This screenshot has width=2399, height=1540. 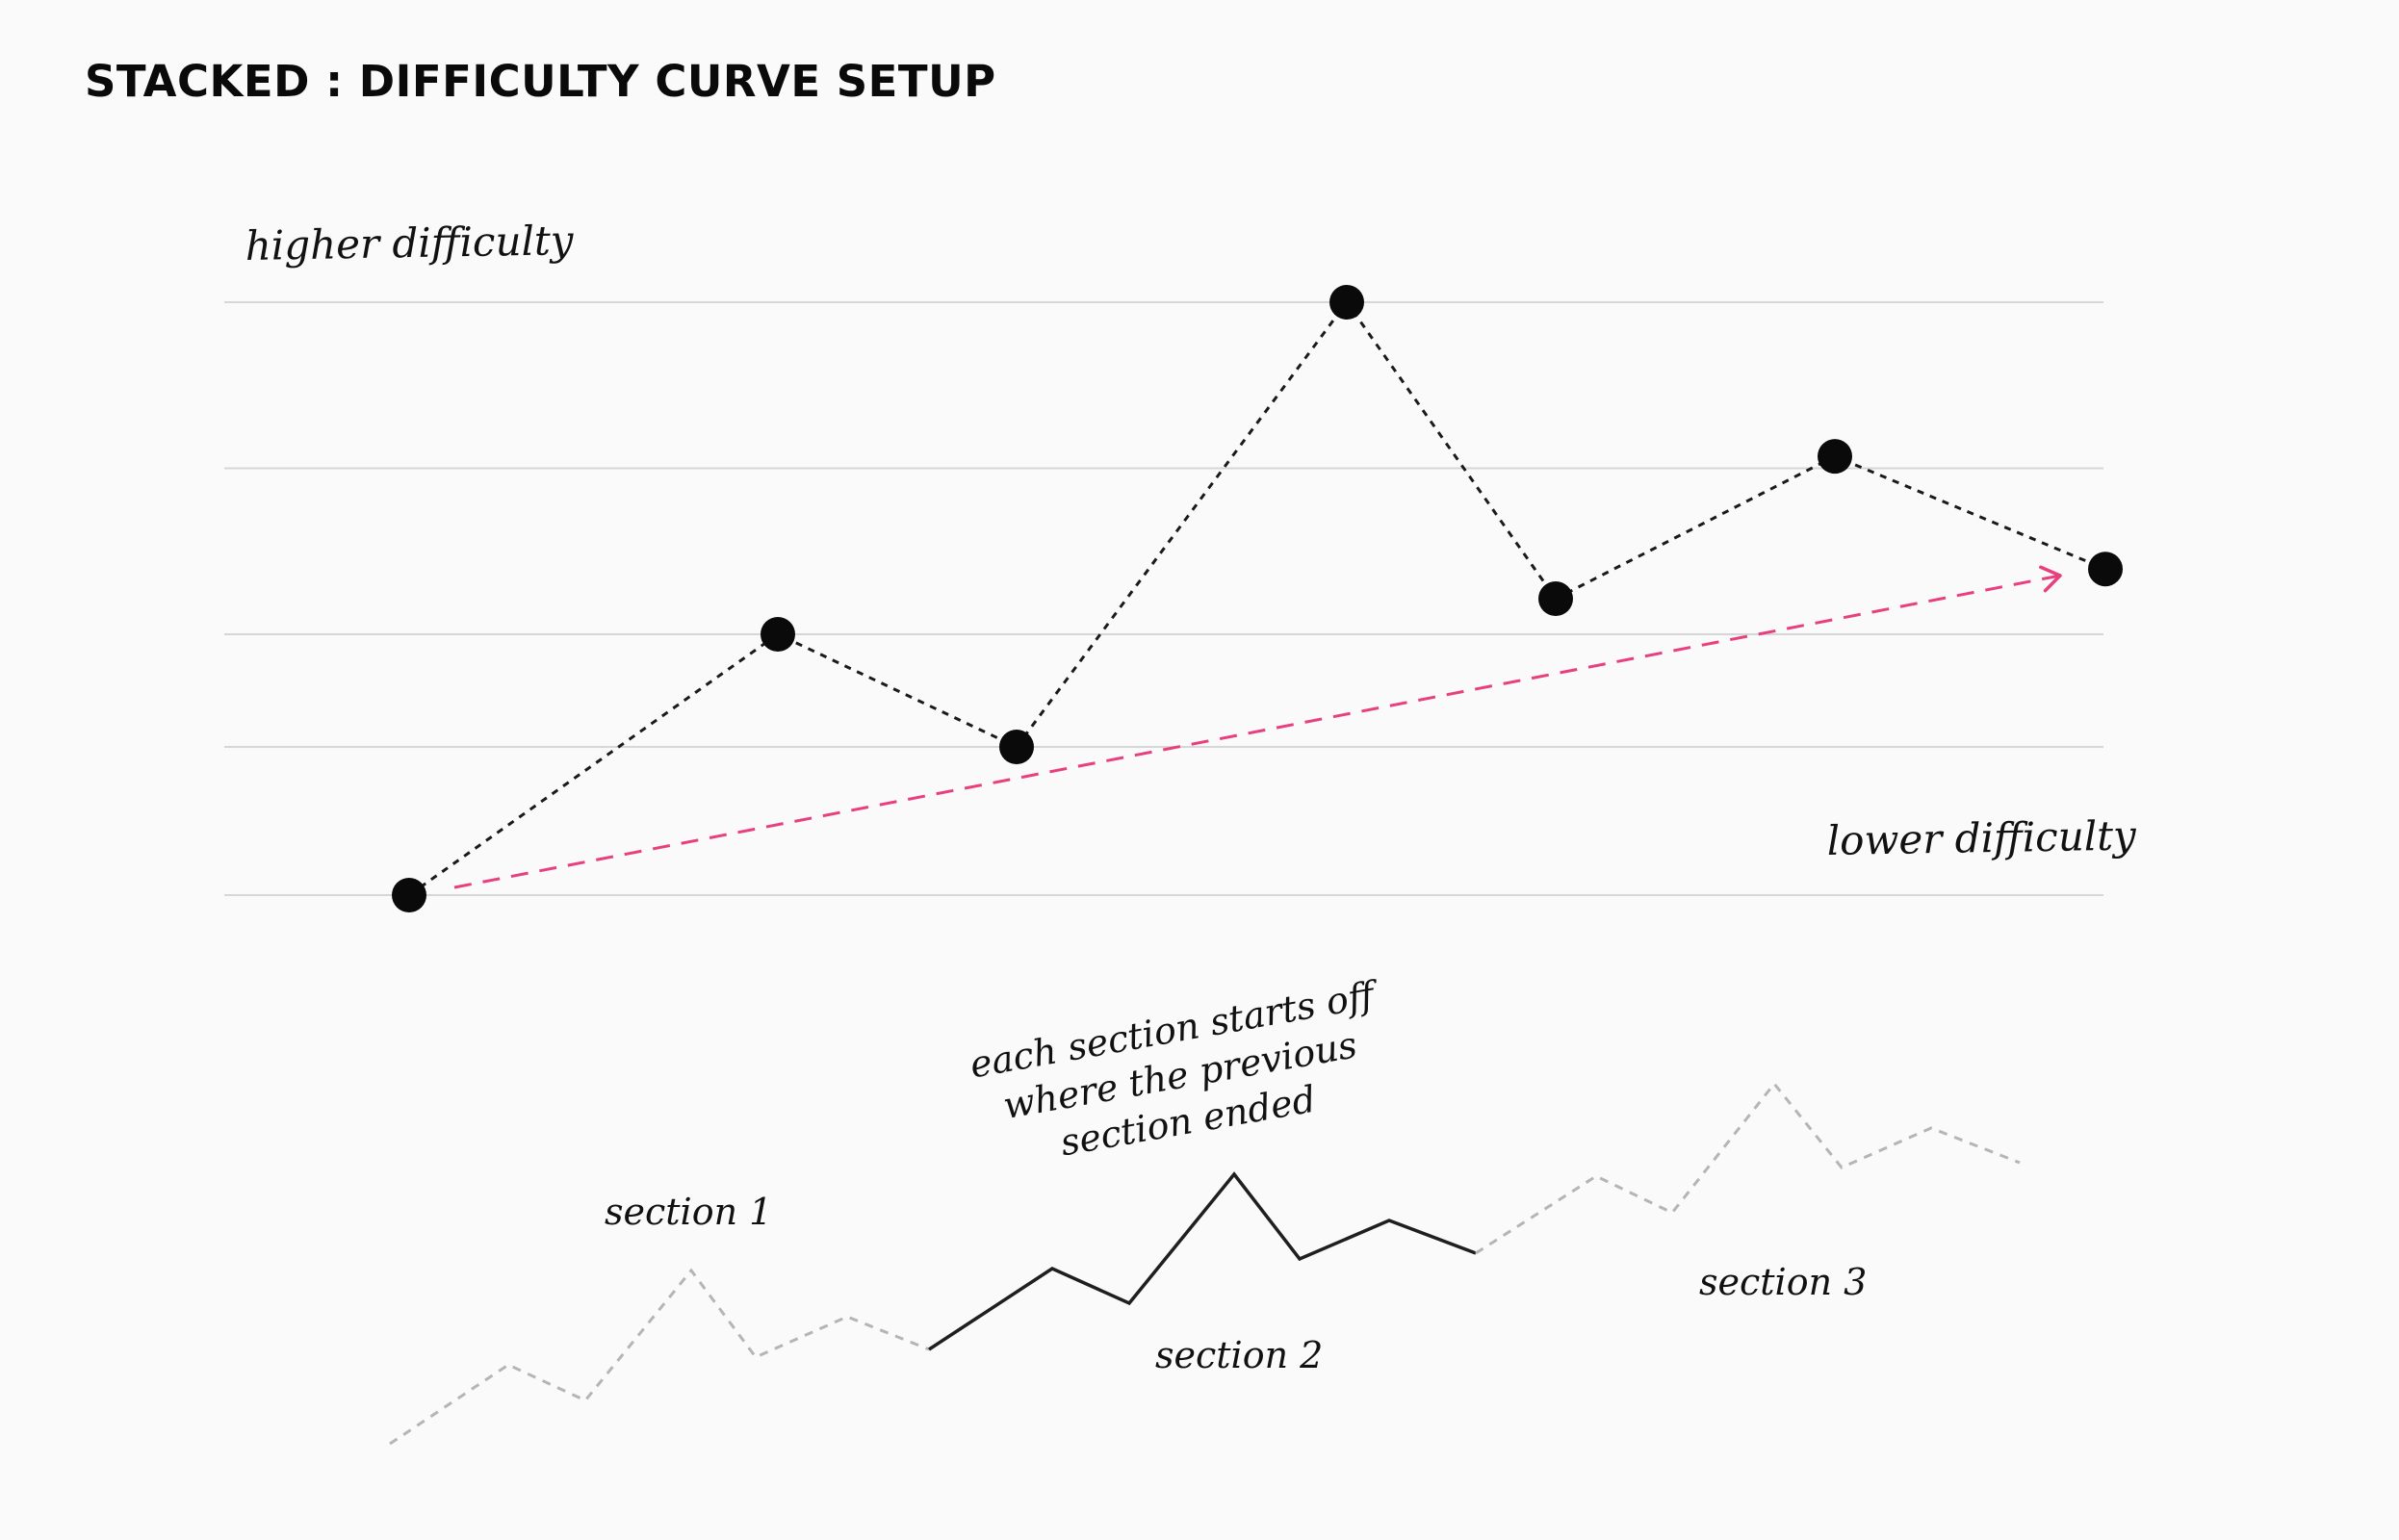 I want to click on section-1-label: section 1, so click(x=688, y=1212).